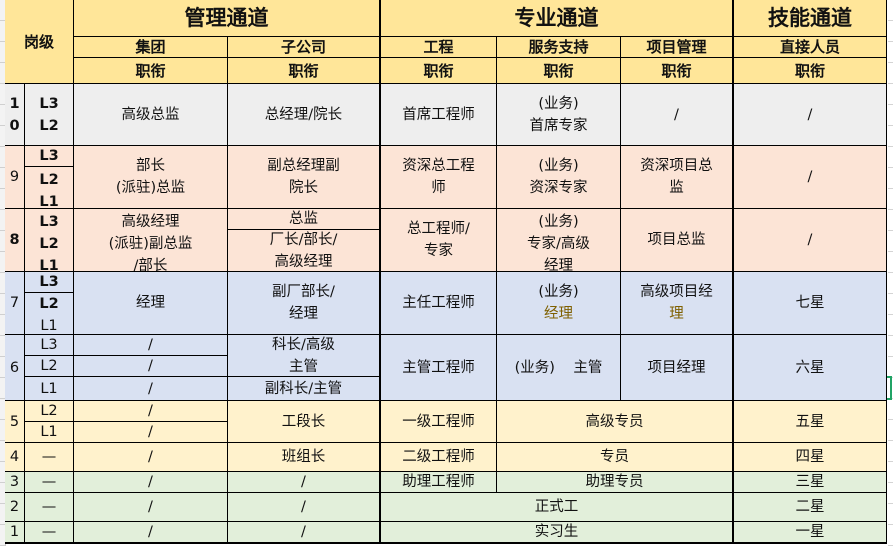 This screenshot has width=893, height=546. What do you see at coordinates (14, 457) in the screenshot?
I see `level-cell: 4` at bounding box center [14, 457].